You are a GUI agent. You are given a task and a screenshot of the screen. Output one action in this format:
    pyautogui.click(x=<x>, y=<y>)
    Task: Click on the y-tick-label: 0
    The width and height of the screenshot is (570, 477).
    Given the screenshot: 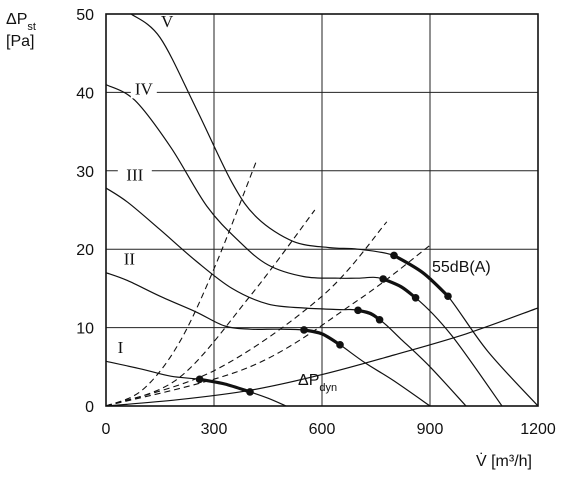 What is the action you would take?
    pyautogui.click(x=89, y=407)
    